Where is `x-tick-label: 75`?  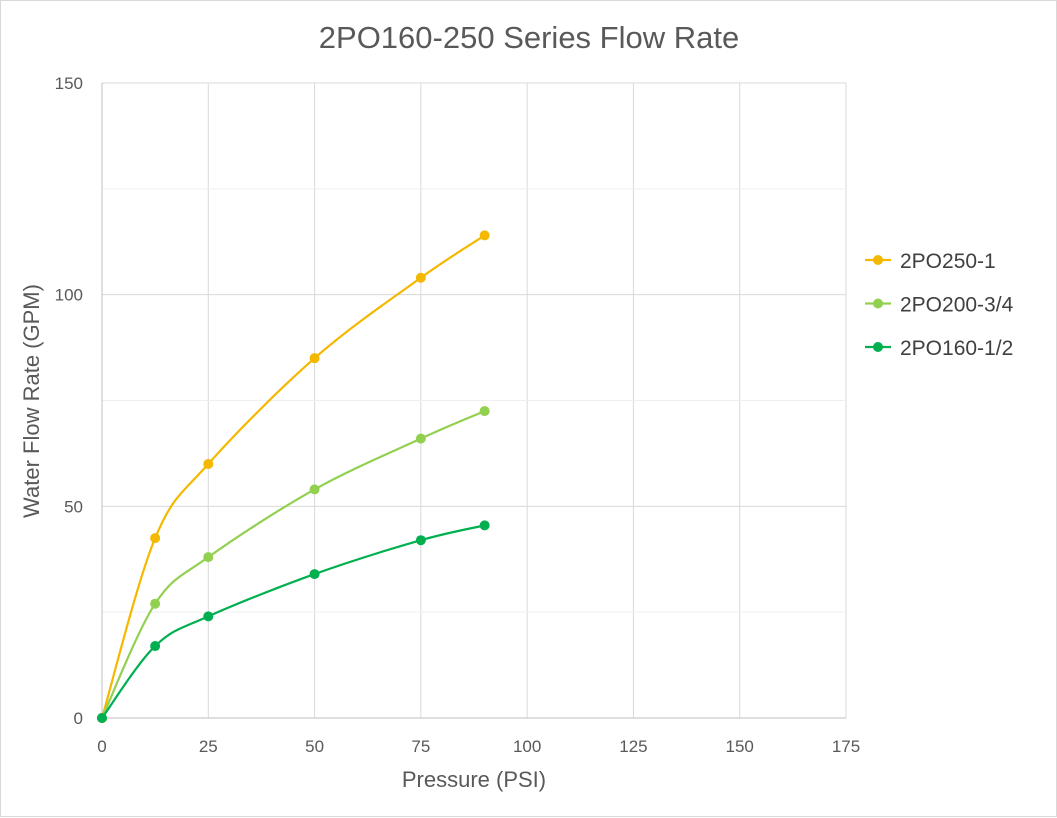 x-tick-label: 75 is located at coordinates (420, 746).